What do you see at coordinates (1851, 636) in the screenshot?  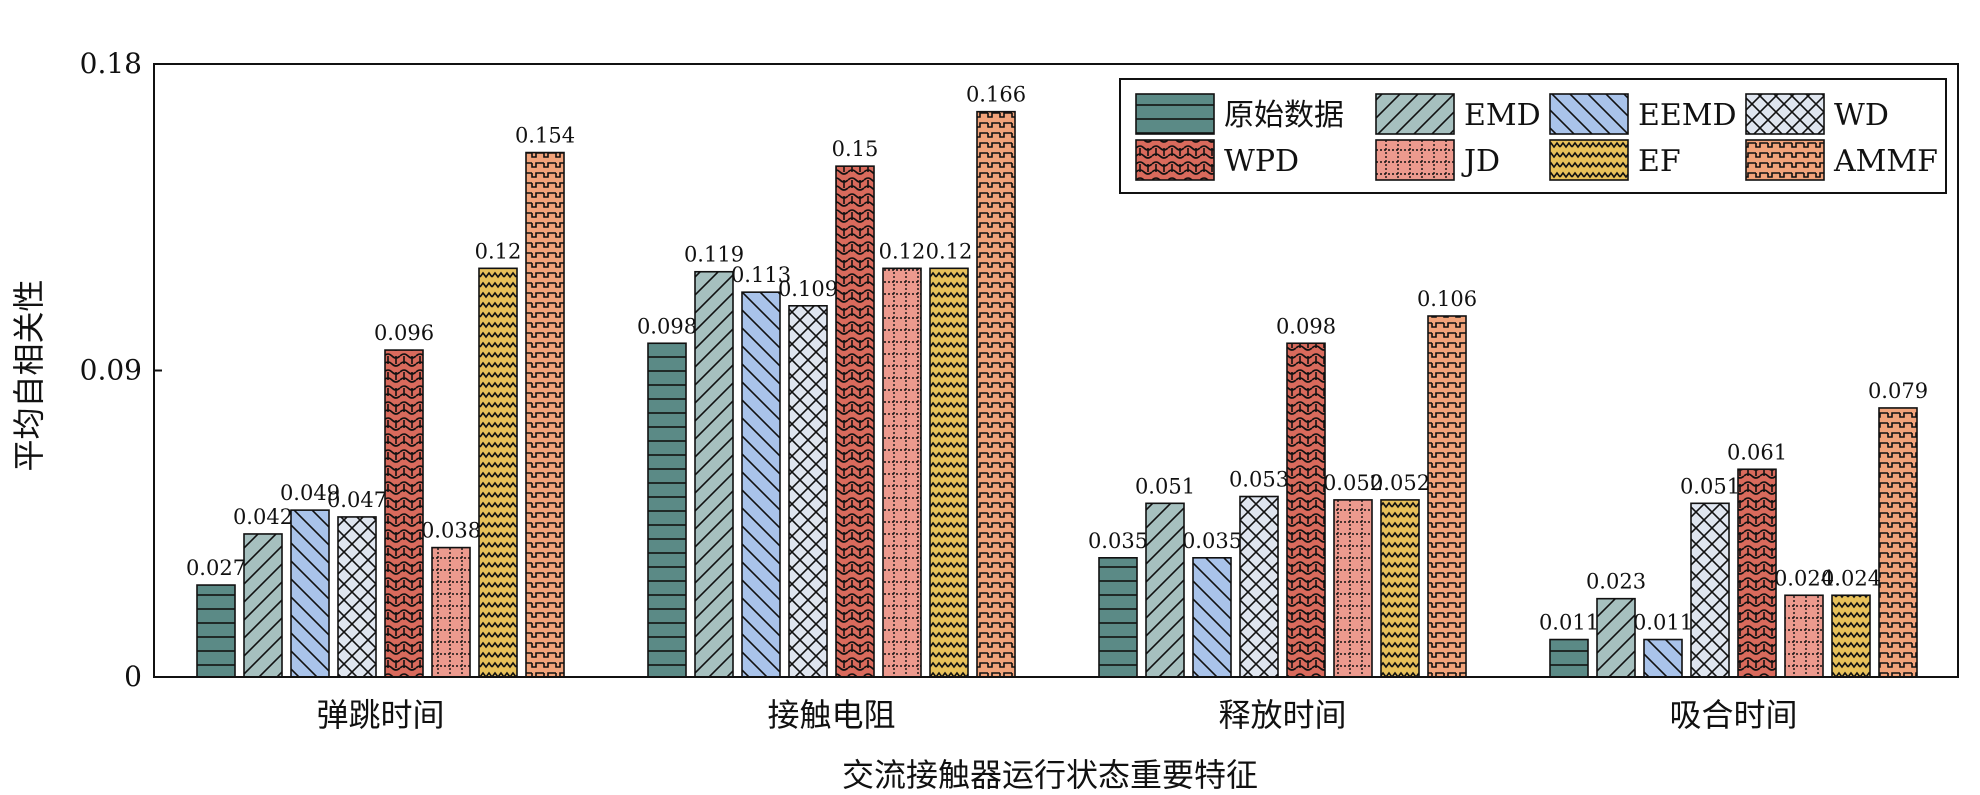 I see `bar-EF-吸合时间` at bounding box center [1851, 636].